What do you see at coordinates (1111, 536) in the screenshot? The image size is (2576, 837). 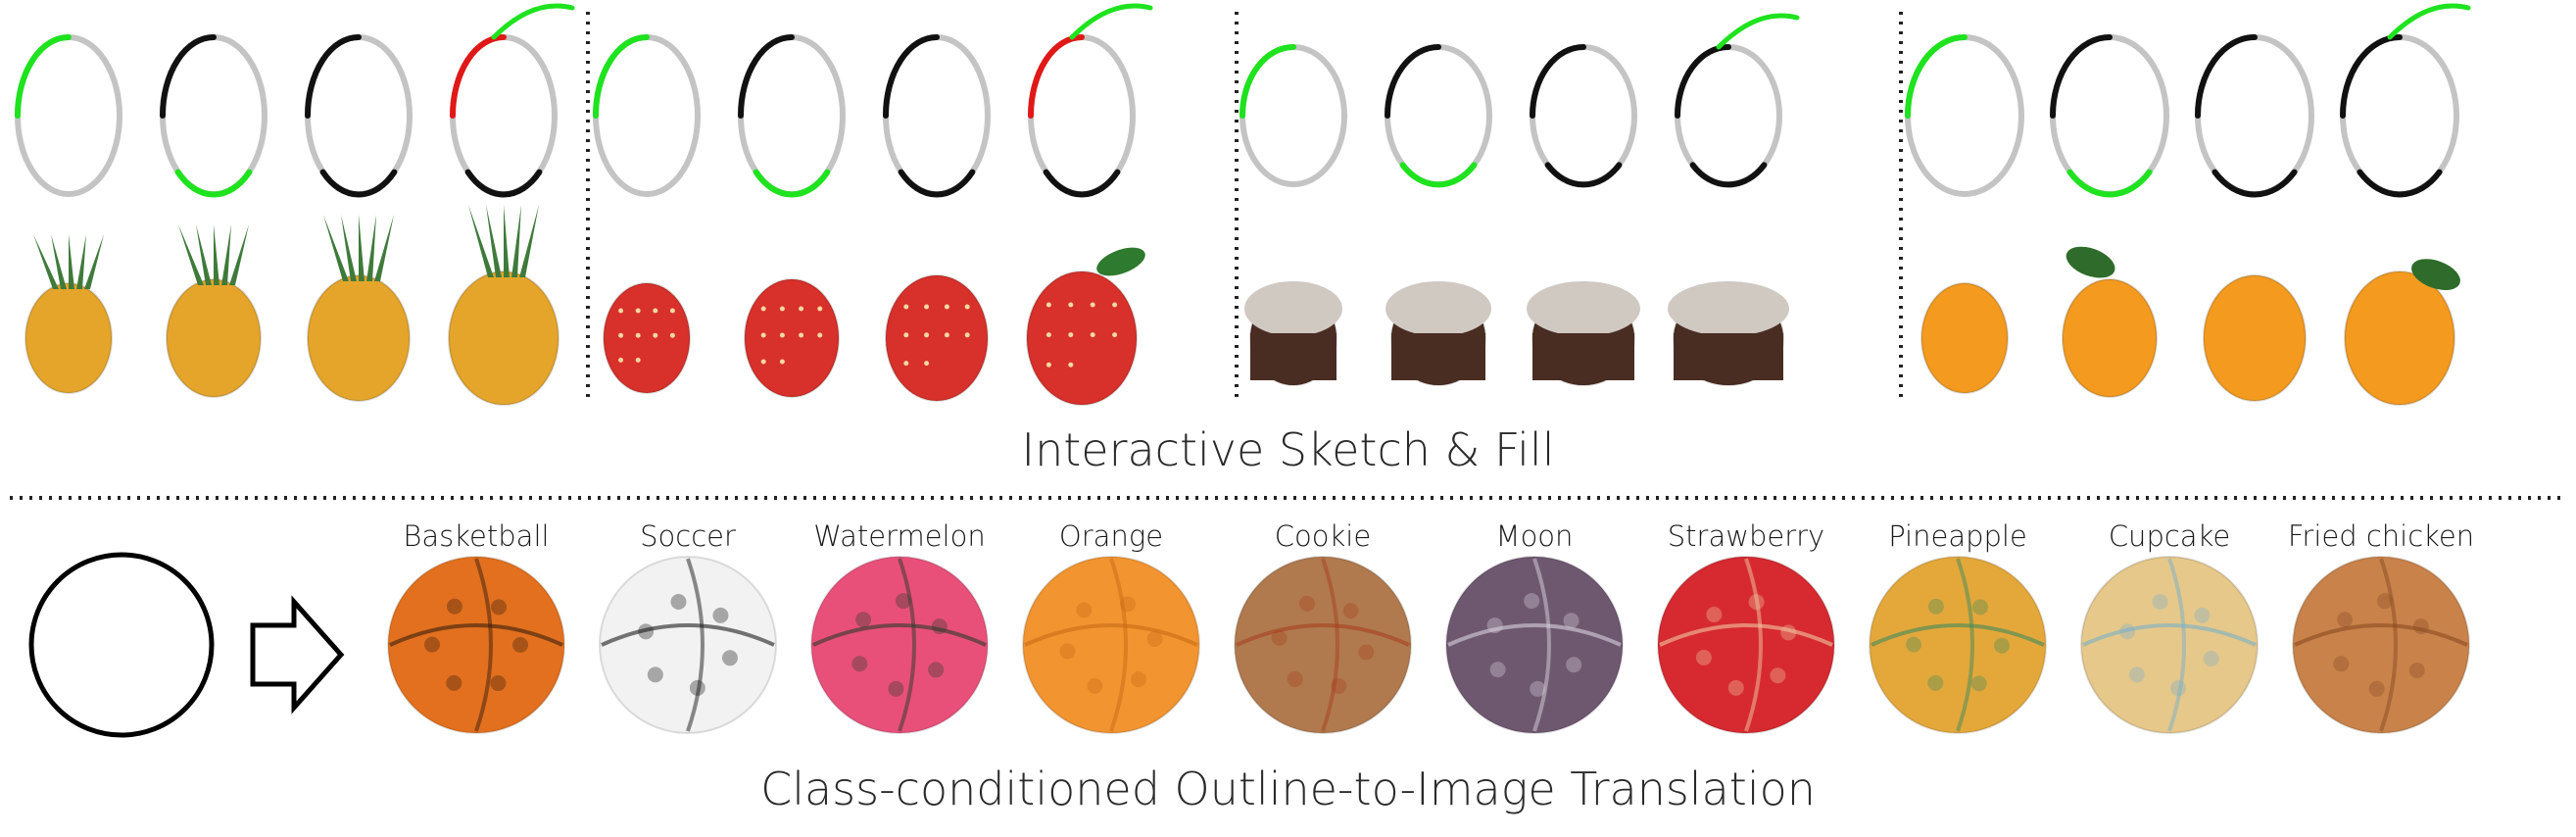 I see `class-label-4: Orange` at bounding box center [1111, 536].